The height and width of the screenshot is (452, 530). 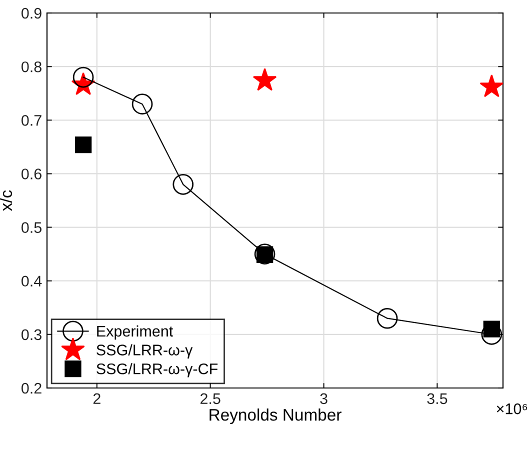 I want to click on legend-label: SSG/LRR-ω-γ, so click(x=144, y=351).